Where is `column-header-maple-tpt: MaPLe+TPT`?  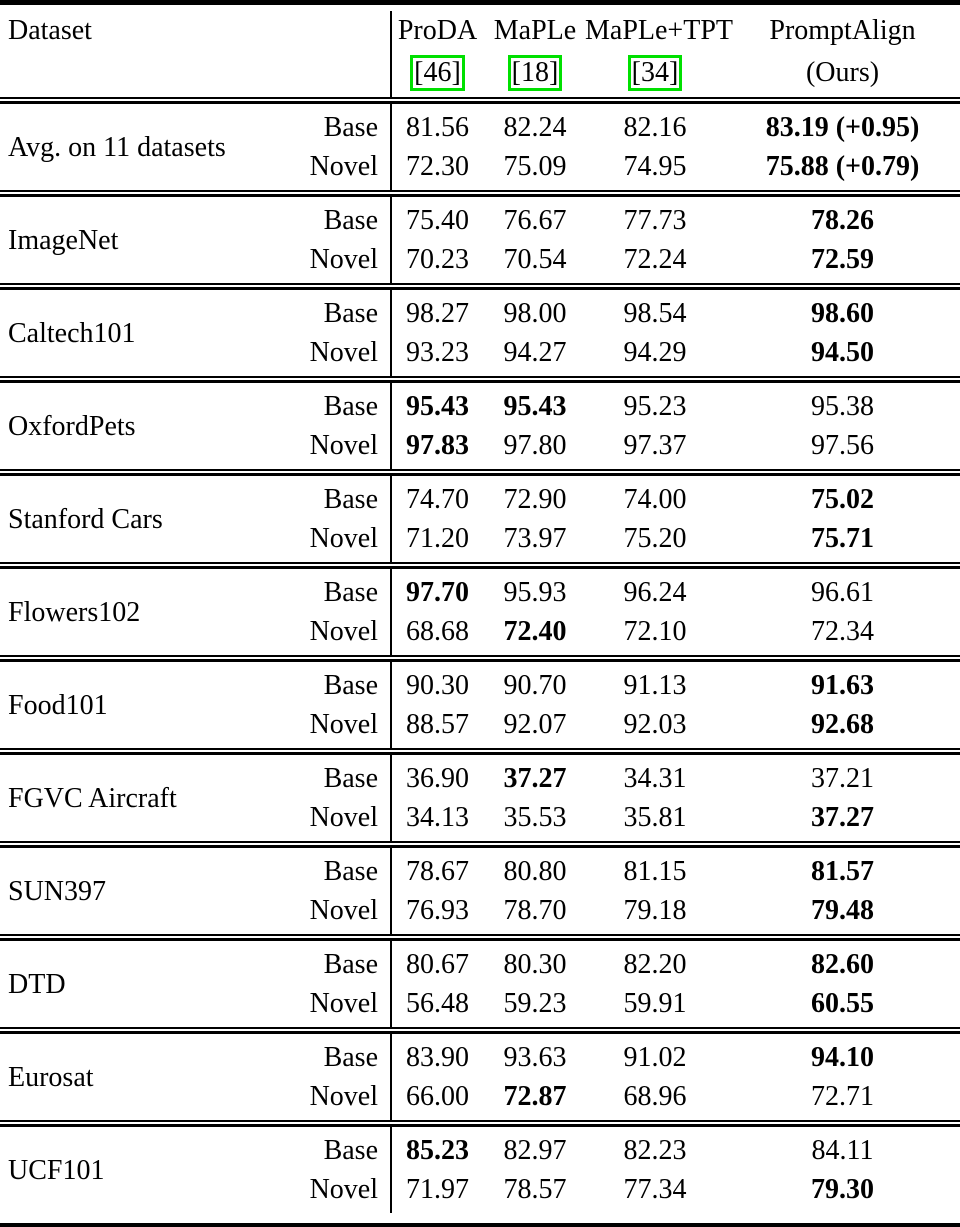 column-header-maple-tpt: MaPLe+TPT is located at coordinates (659, 30).